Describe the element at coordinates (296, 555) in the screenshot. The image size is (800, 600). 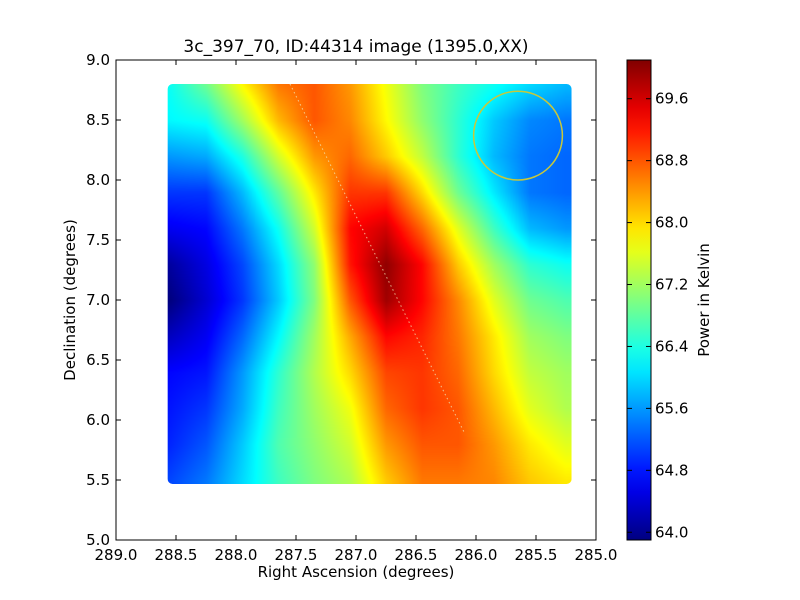
I see `x-tick-label: 287.5` at that location.